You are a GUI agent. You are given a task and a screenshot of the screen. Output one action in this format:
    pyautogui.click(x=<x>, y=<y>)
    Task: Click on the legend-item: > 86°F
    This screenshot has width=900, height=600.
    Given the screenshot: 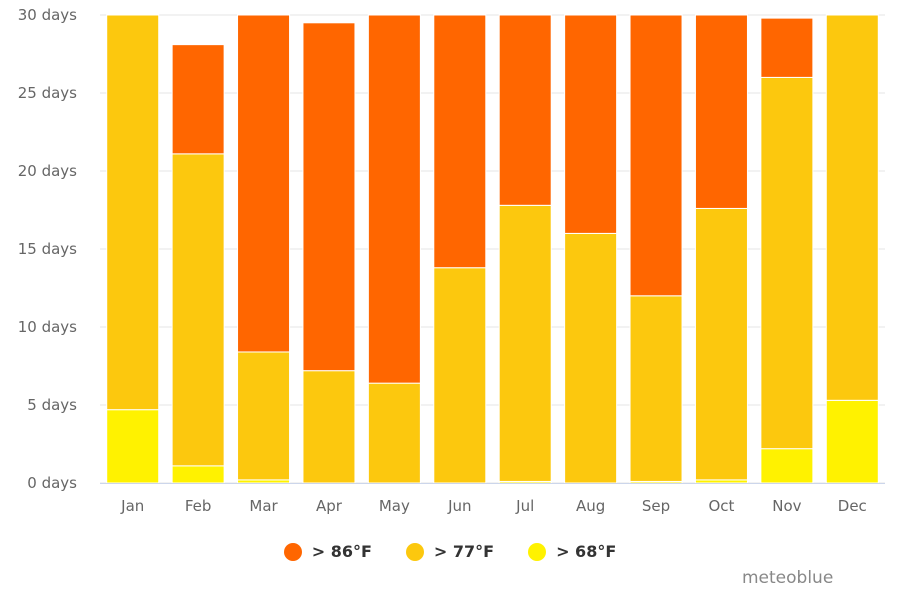 What is the action you would take?
    pyautogui.click(x=327, y=551)
    